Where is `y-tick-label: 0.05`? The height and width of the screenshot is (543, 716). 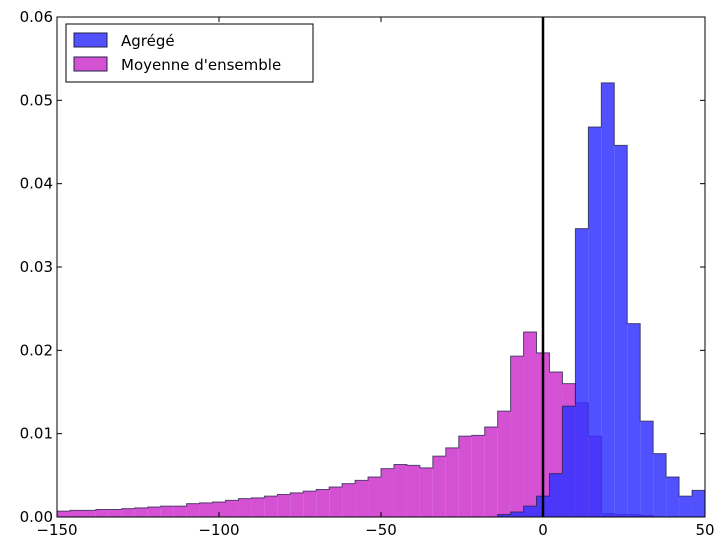
y-tick-label: 0.05 is located at coordinates (36, 100).